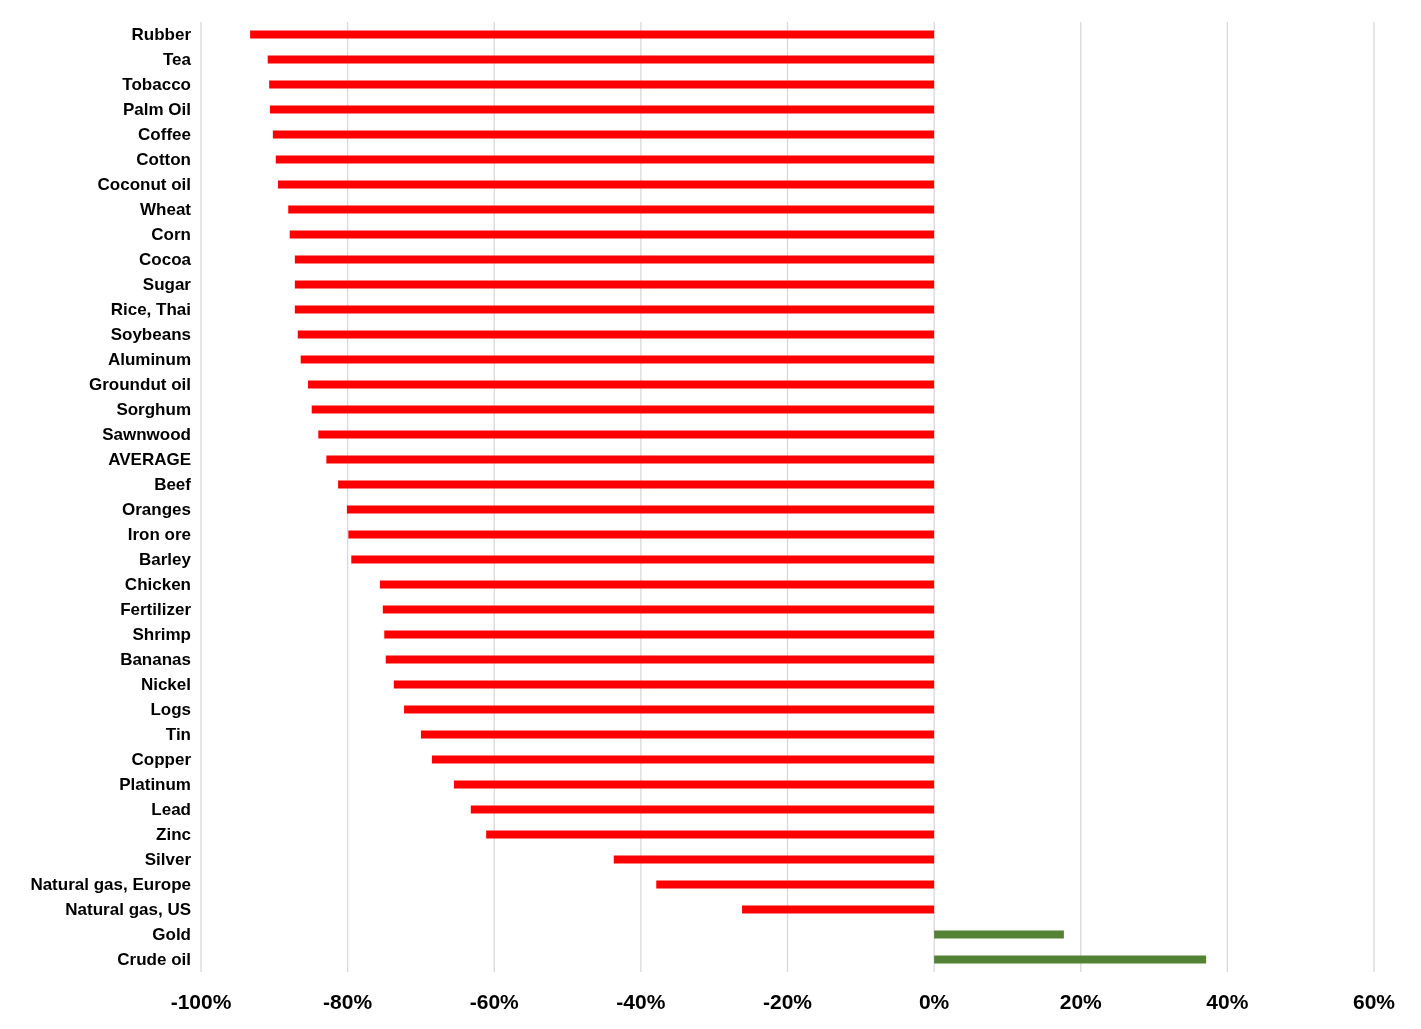 The height and width of the screenshot is (1029, 1421). I want to click on y-tick-label: Sugar, so click(167, 285).